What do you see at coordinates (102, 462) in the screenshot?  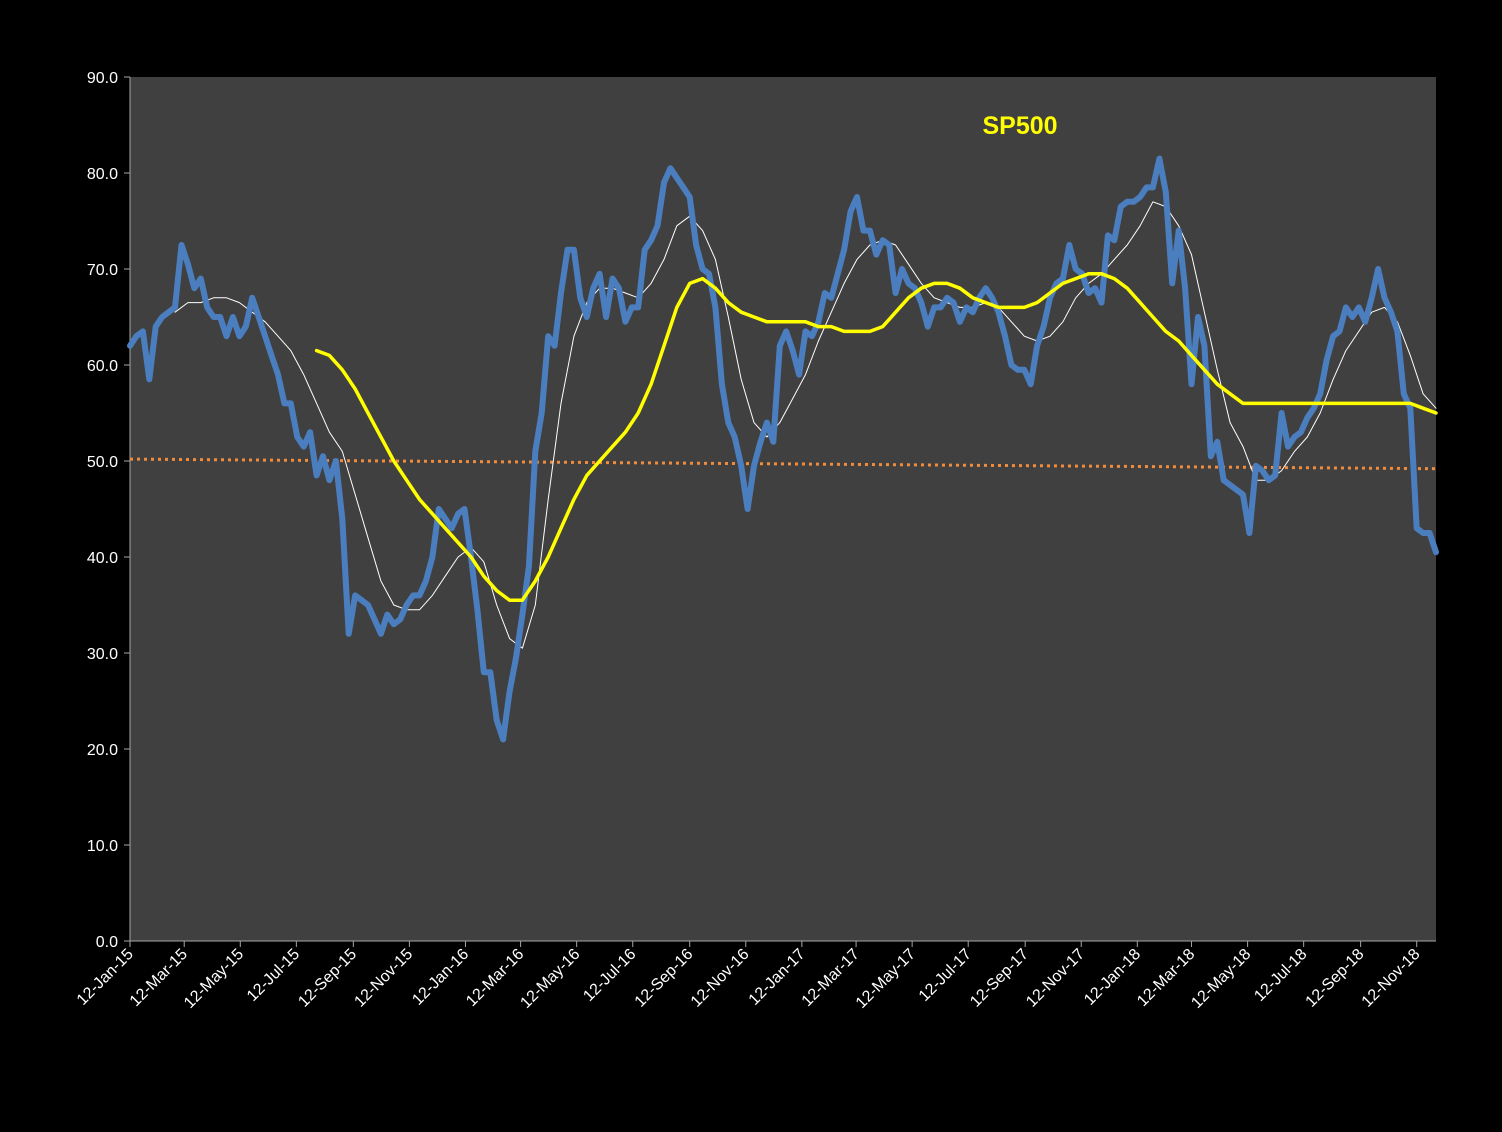 I see `y-tick-label: 50.0` at bounding box center [102, 462].